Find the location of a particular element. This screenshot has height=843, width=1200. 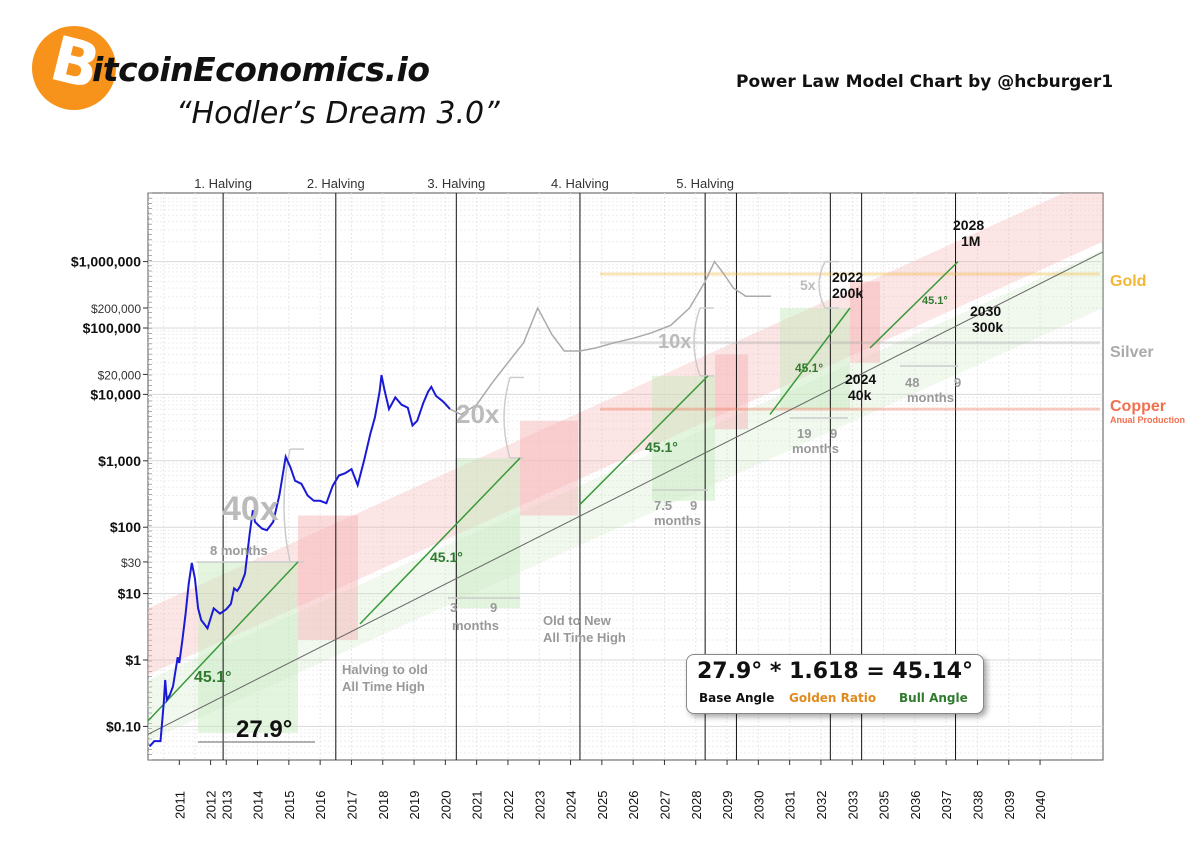

y-tick-label: $10 is located at coordinates (130, 594).